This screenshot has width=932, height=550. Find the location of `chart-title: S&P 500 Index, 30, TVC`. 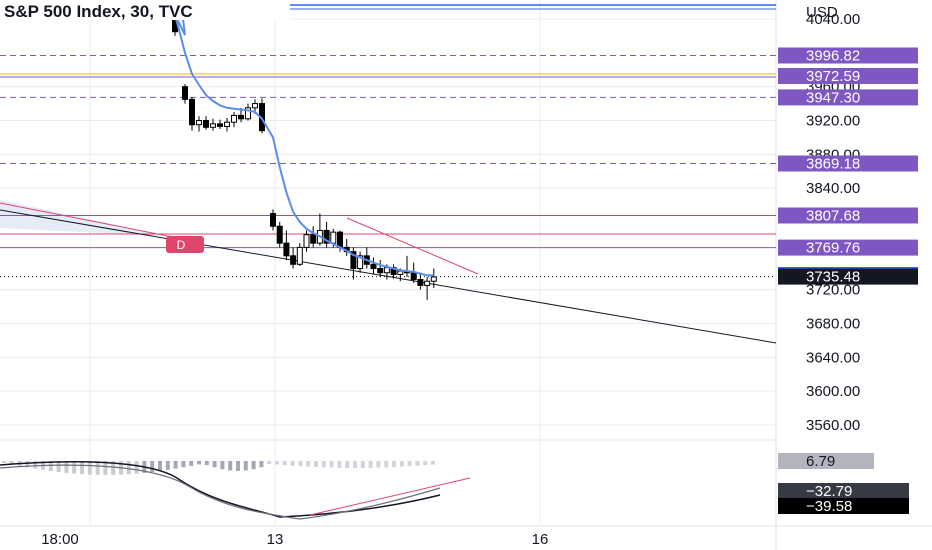

chart-title: S&P 500 Index, 30, TVC is located at coordinates (98, 11).